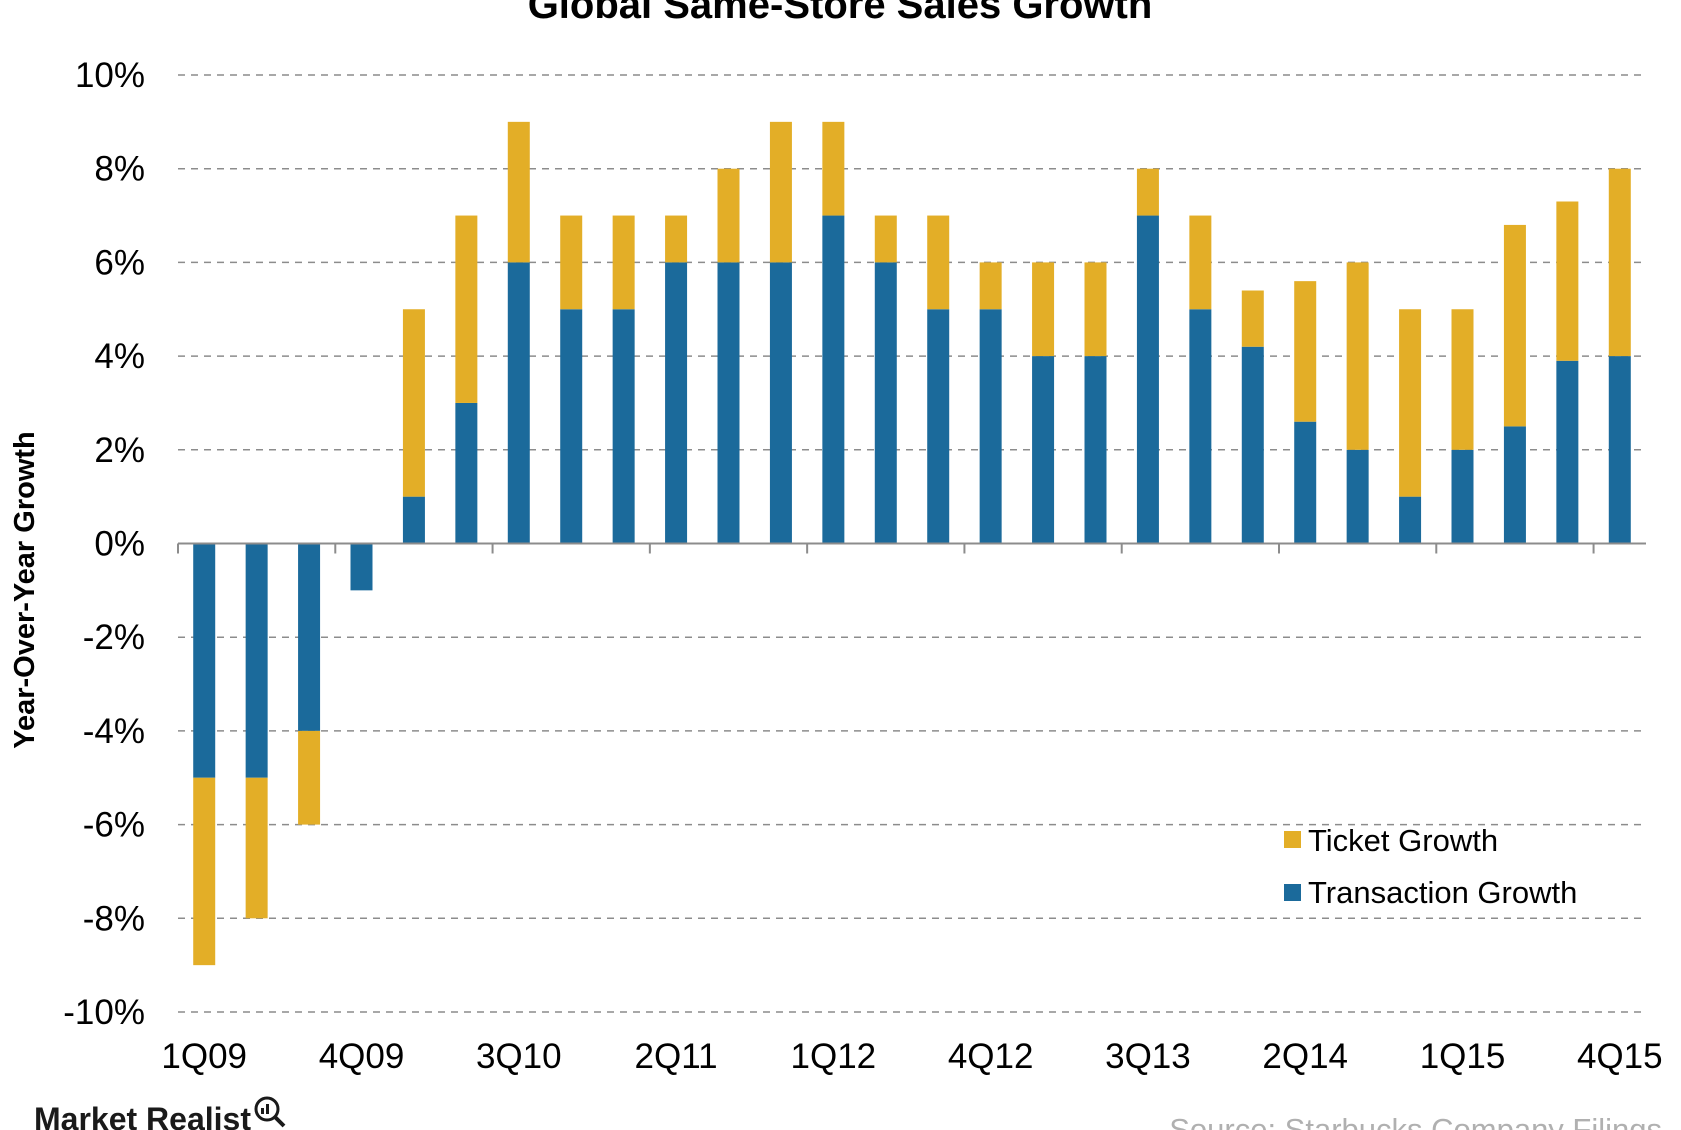  What do you see at coordinates (1252, 318) in the screenshot?
I see `bar-ticket-1Q14` at bounding box center [1252, 318].